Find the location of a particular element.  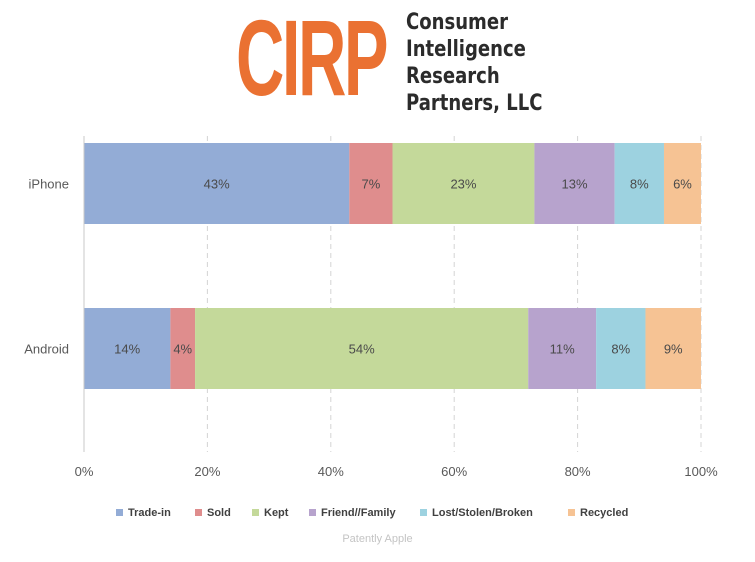

x-tick-label: 0% is located at coordinates (84, 471).